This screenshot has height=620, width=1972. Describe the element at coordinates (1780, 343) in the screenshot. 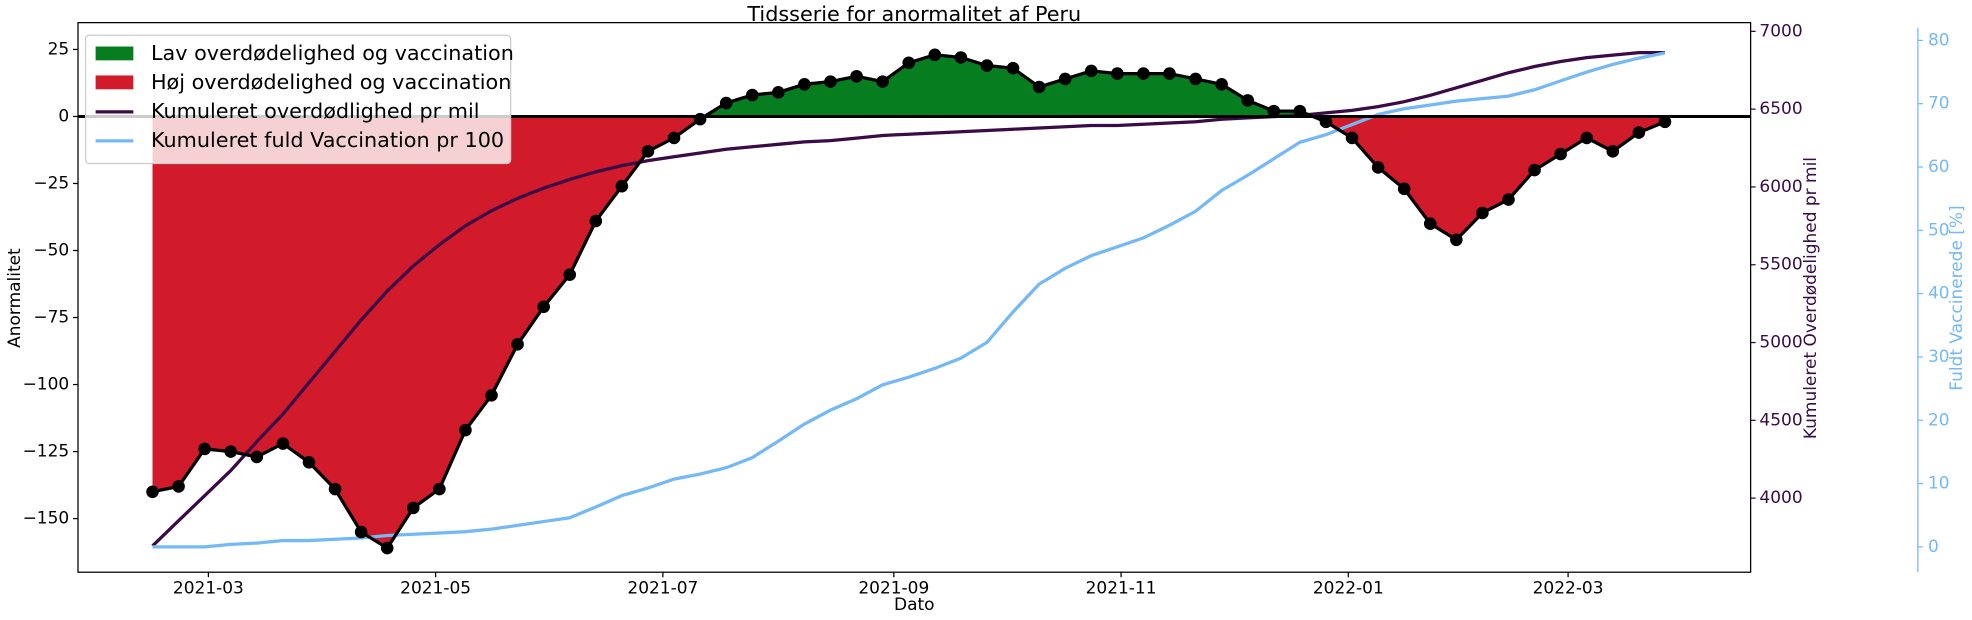

I see `y2-tick-label: 5000` at that location.